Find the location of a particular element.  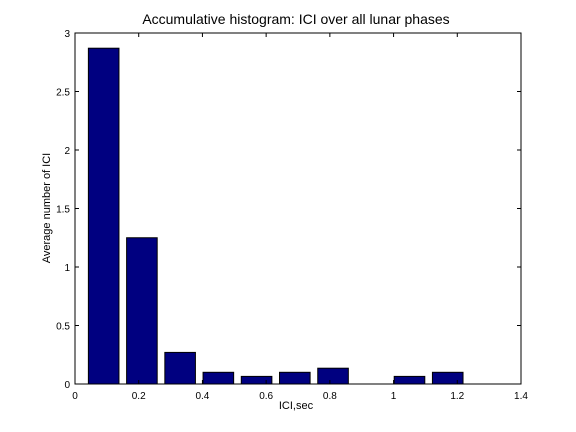

x-tick-label: 0.6 is located at coordinates (266, 396).